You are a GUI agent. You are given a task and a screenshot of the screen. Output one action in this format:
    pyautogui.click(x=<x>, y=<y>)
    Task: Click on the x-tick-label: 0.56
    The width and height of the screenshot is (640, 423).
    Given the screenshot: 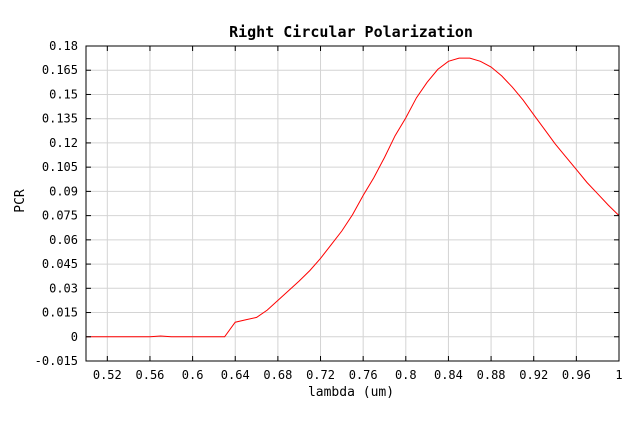 What is the action you would take?
    pyautogui.click(x=150, y=375)
    